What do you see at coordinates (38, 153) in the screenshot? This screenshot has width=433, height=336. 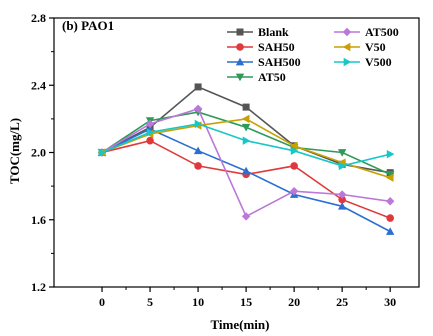 I see `y-tick-label: 2.0` at bounding box center [38, 153].